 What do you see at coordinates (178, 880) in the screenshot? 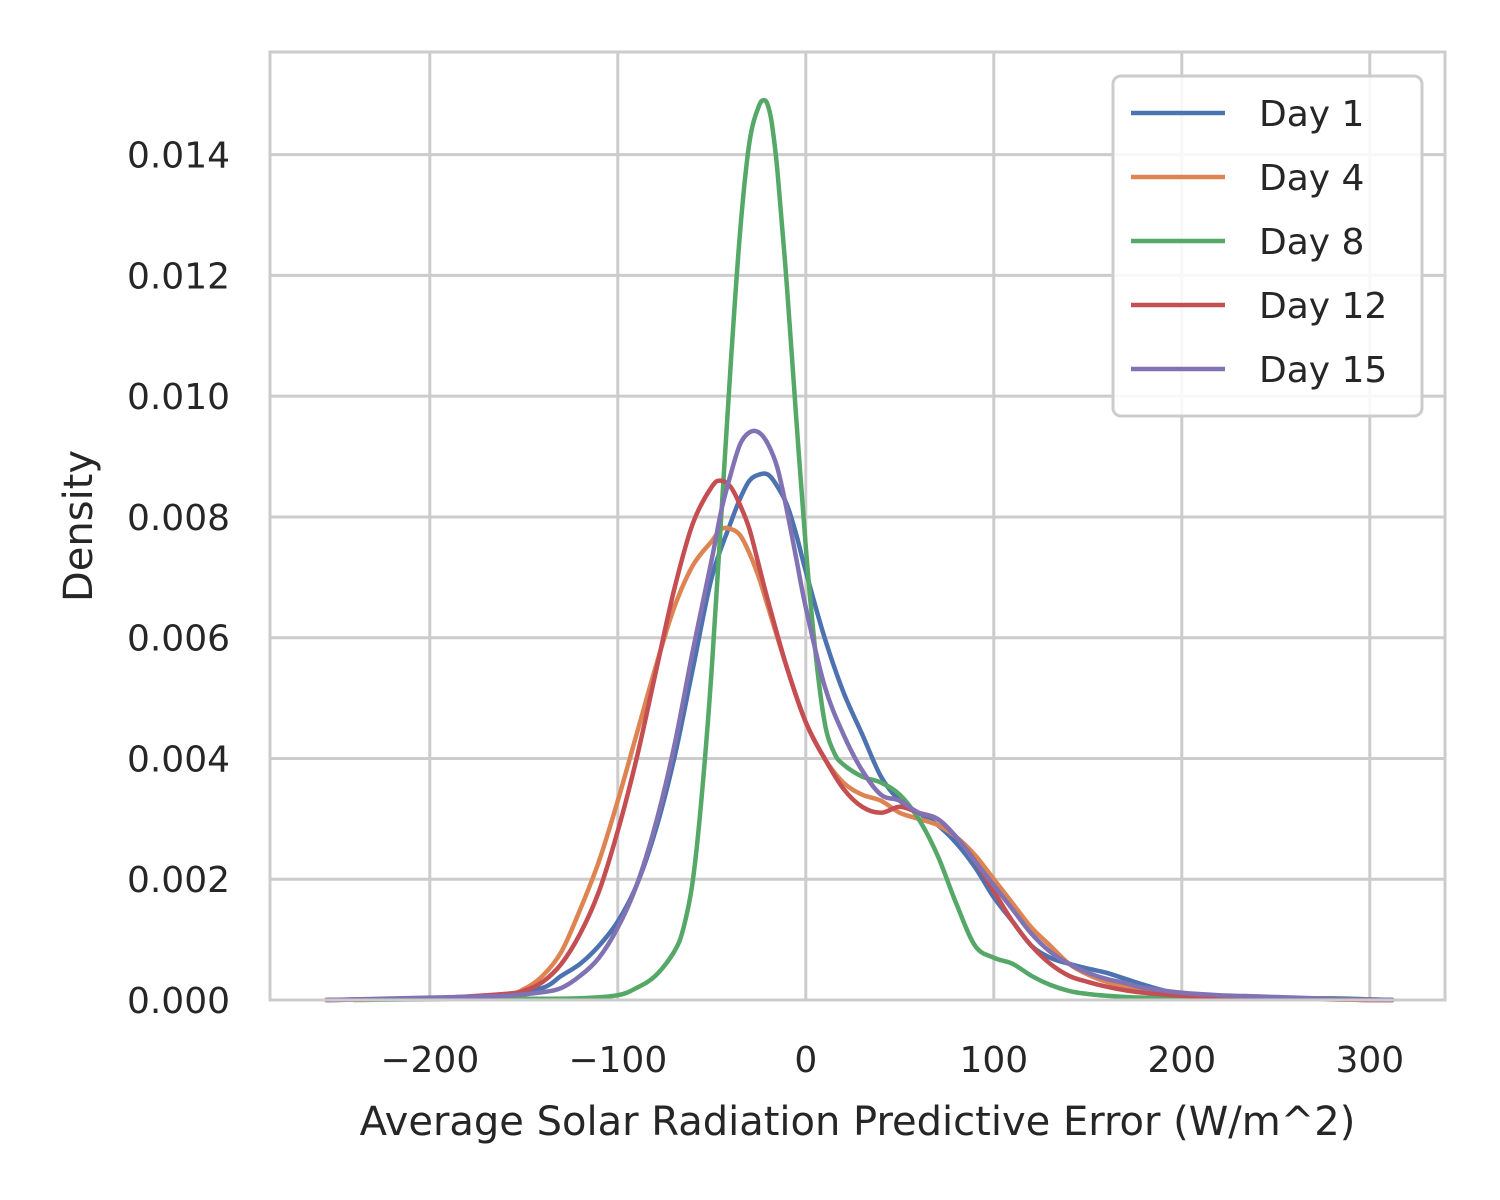
I see `y-tick-label: 0.002` at bounding box center [178, 880].